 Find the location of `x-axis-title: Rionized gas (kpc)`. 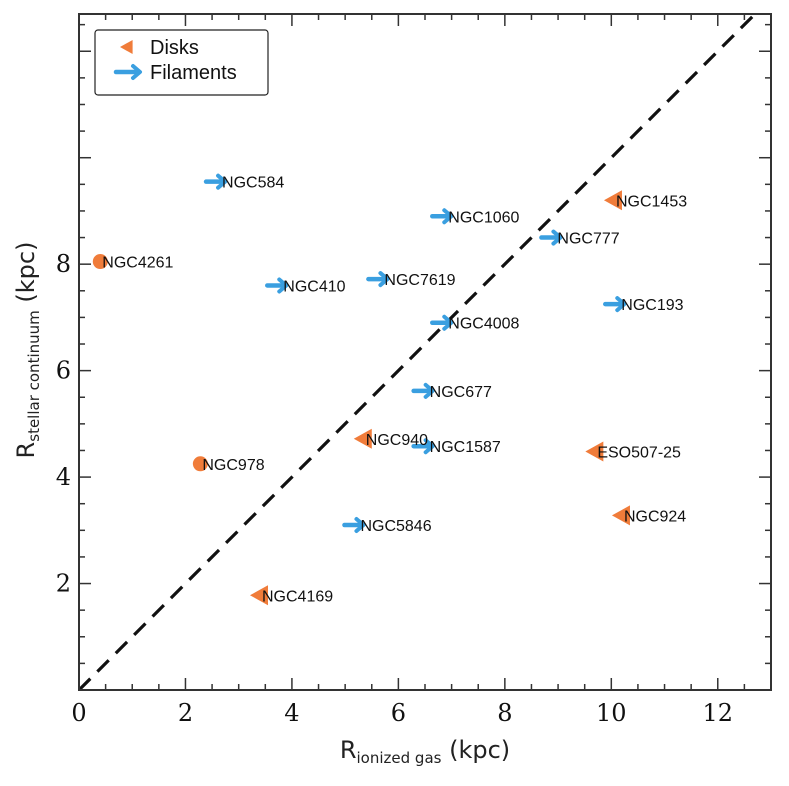

x-axis-title: Rionized gas (kpc) is located at coordinates (425, 751).